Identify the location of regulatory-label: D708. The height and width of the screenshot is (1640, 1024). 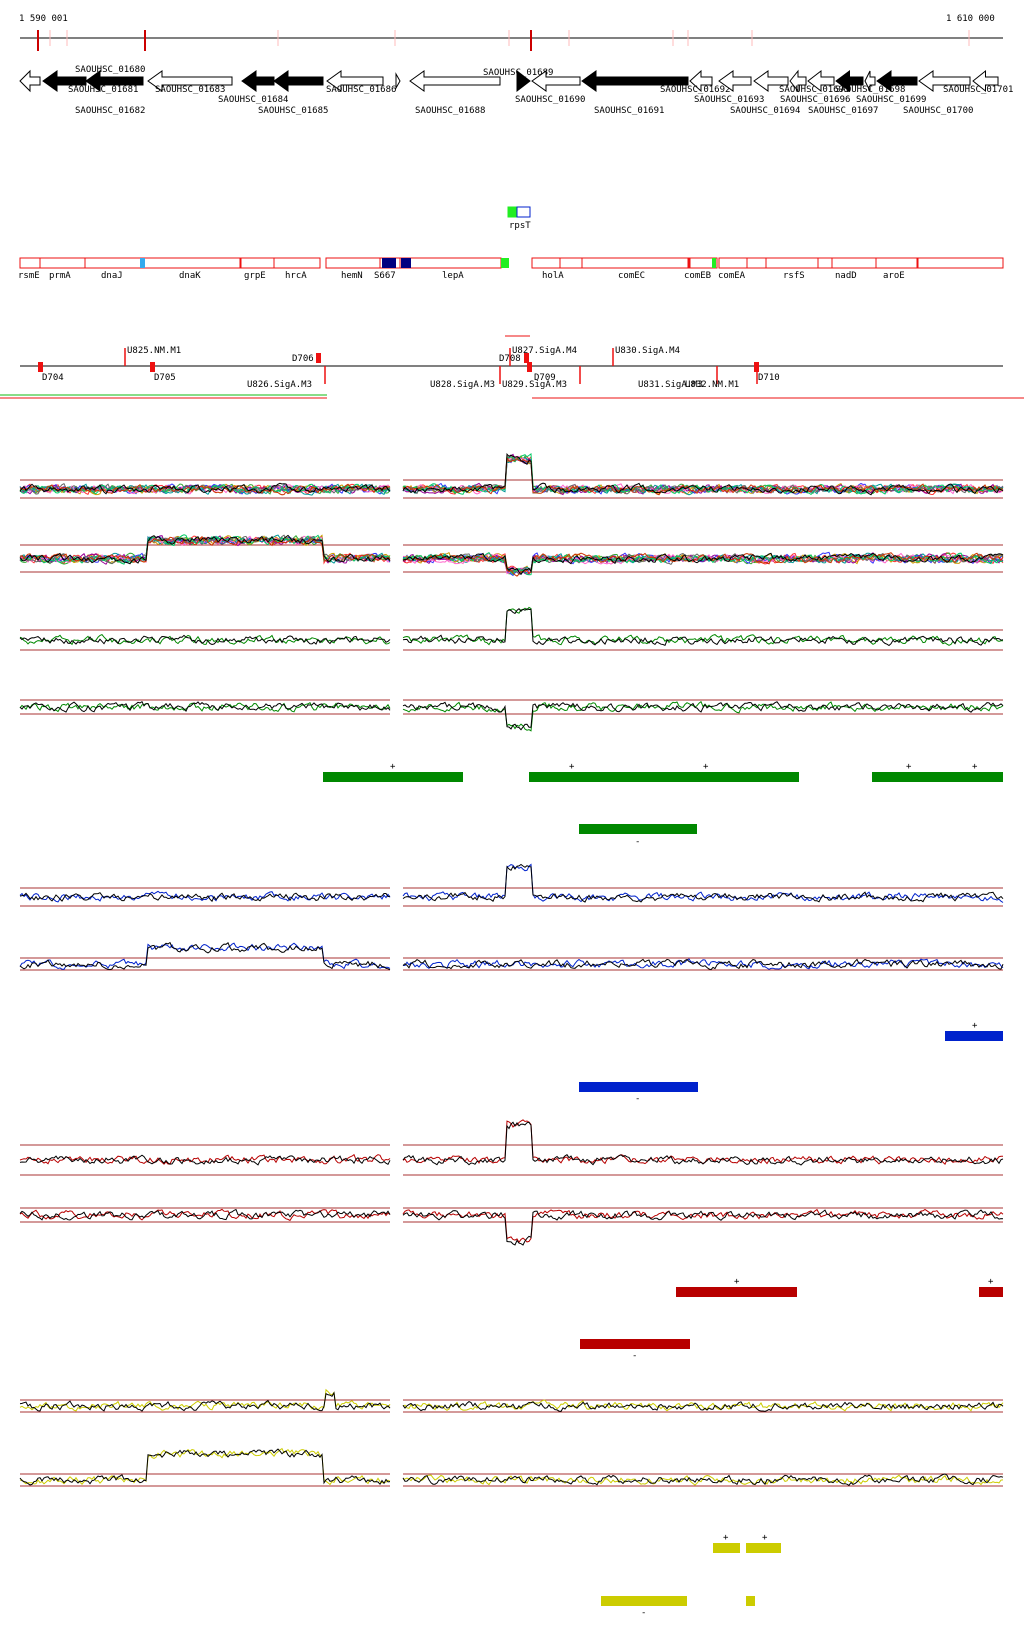
(510, 359).